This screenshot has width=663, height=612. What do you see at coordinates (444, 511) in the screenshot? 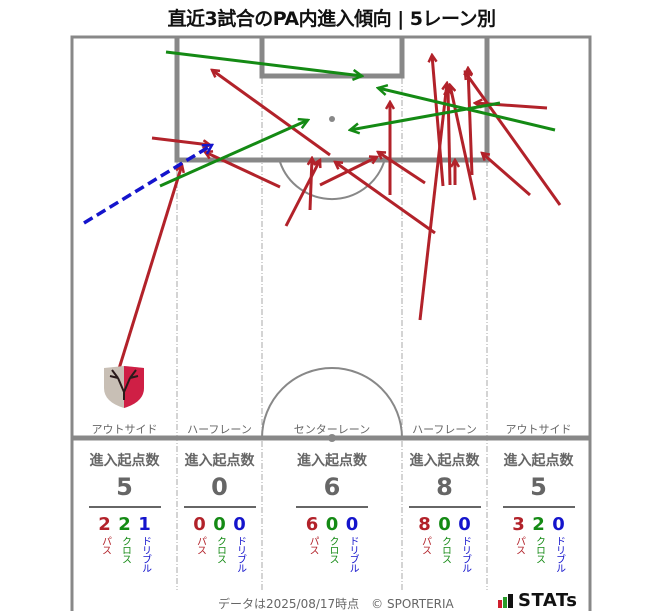
I see `lane-stats-halfspace-right: 進入起点数 8 8 パス 0 クロス 0 ドリブル` at bounding box center [444, 511].